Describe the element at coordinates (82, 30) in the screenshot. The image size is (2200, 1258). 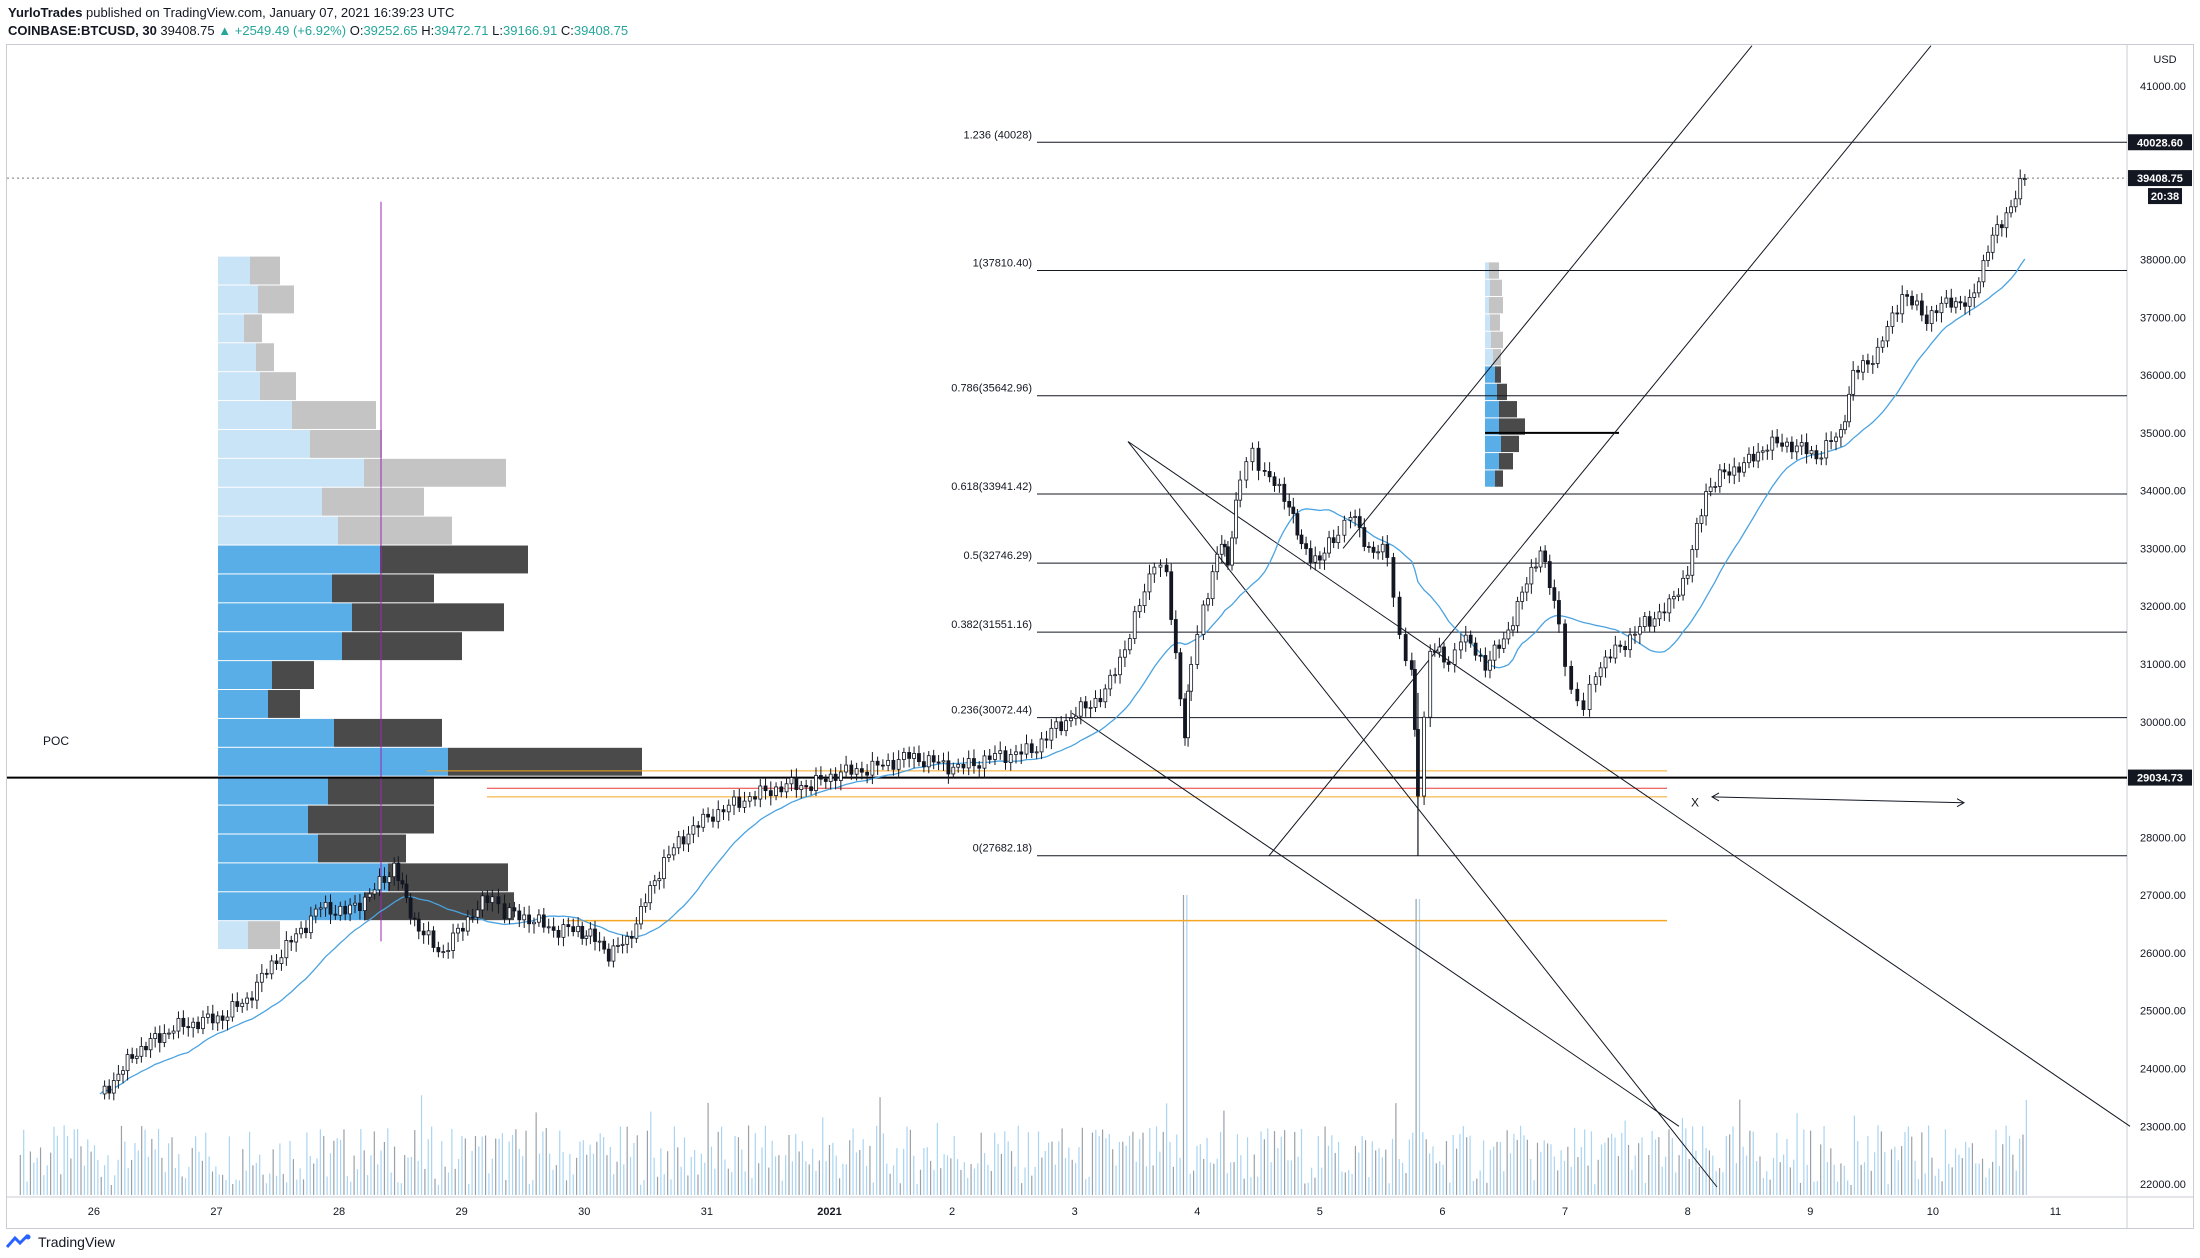
I see `symbol-label: COINBASE:BTCUSD, 30` at that location.